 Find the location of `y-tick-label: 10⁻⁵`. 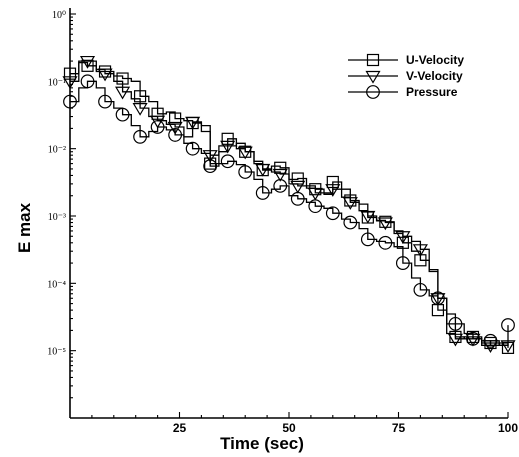

y-tick-label: 10⁻⁵ is located at coordinates (56, 352).